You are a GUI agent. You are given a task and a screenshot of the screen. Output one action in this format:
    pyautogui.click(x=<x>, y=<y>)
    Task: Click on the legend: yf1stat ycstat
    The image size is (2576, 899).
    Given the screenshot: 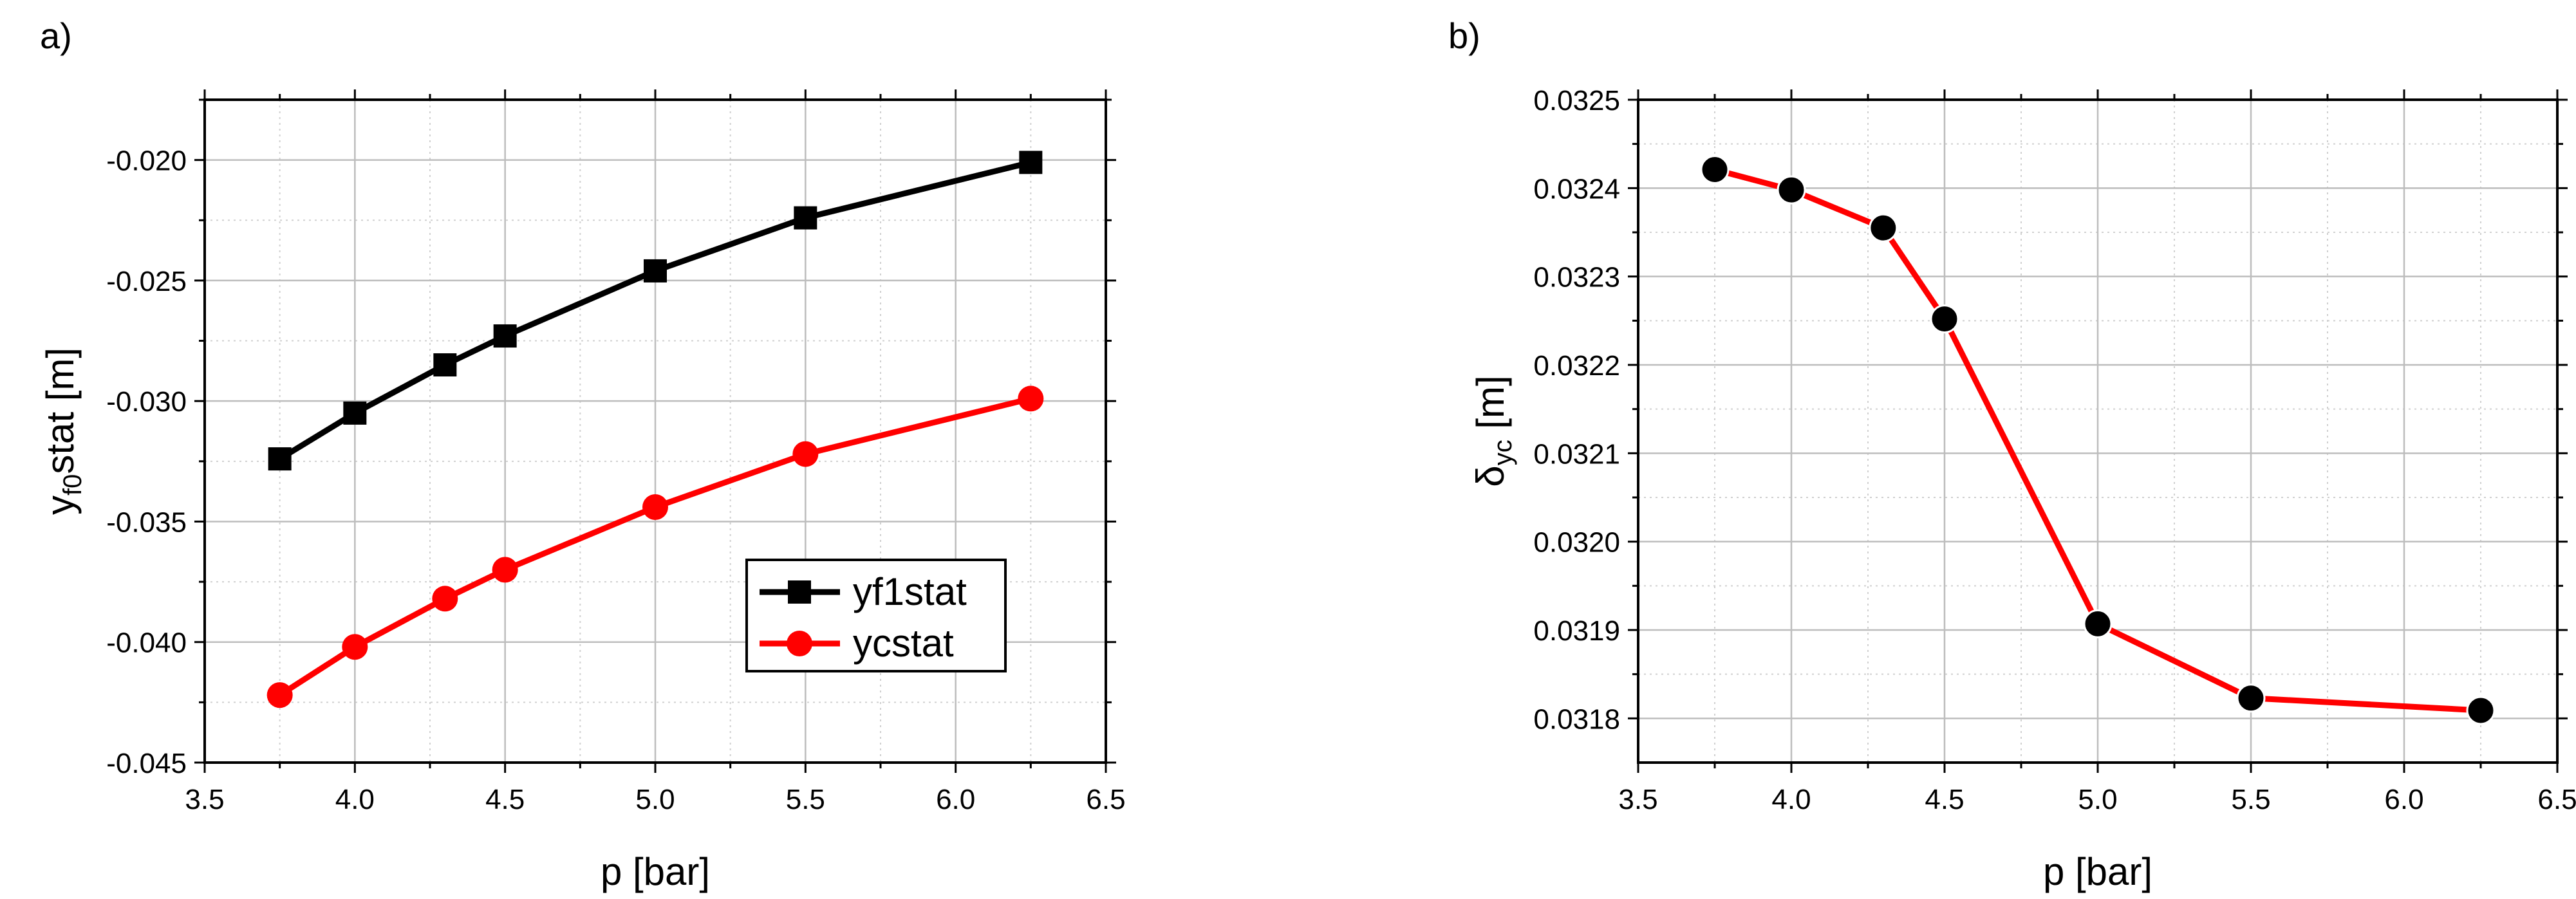 What is the action you would take?
    pyautogui.click(x=876, y=616)
    